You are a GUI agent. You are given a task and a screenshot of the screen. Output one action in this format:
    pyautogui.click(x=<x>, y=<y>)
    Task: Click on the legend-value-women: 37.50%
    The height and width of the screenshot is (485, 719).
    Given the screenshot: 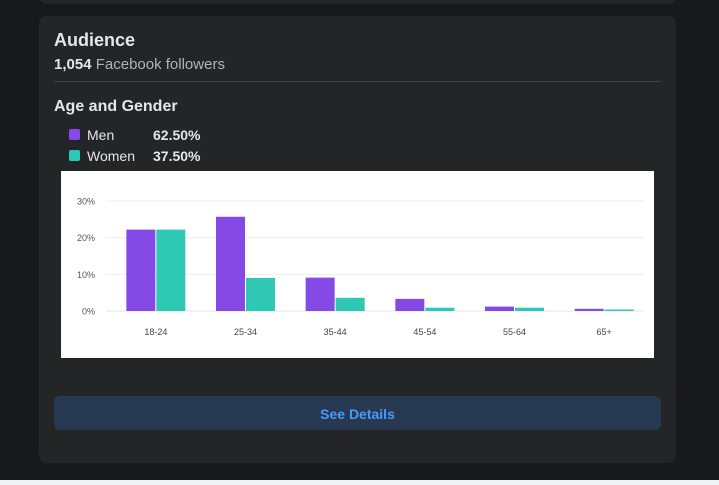 What is the action you would take?
    pyautogui.click(x=177, y=155)
    